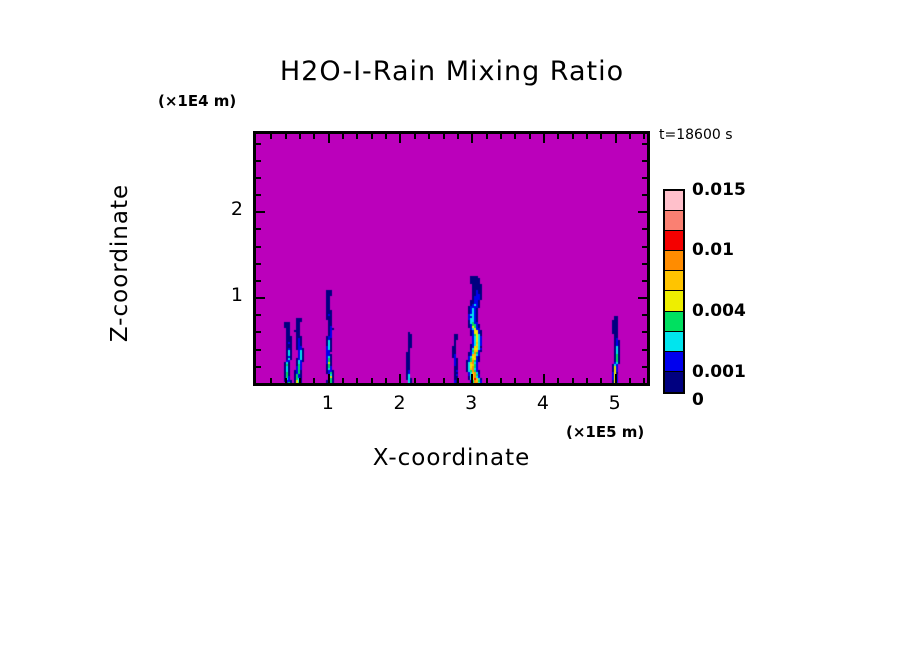 Image resolution: width=904 pixels, height=654 pixels. Describe the element at coordinates (719, 371) in the screenshot. I see `colorbar-tick-label: 0.001` at that location.